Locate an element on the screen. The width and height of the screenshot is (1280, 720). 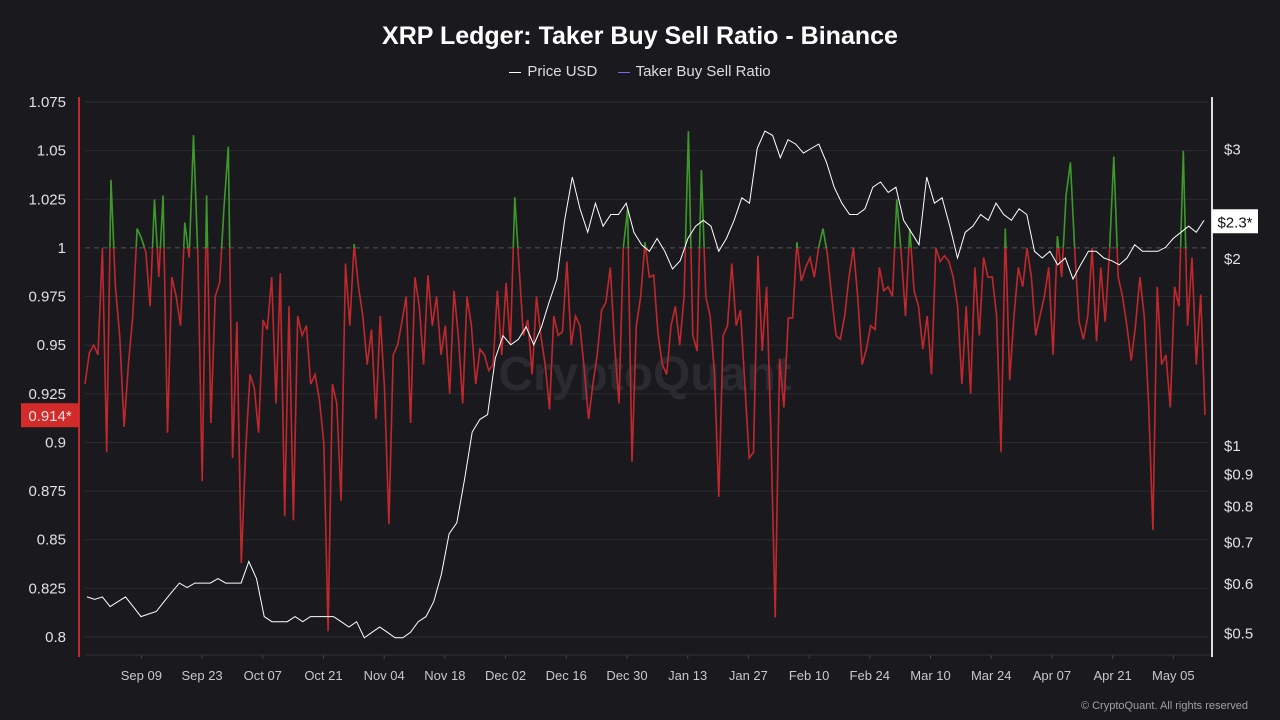
x-axis-tick: Nov 18 is located at coordinates (444, 675).